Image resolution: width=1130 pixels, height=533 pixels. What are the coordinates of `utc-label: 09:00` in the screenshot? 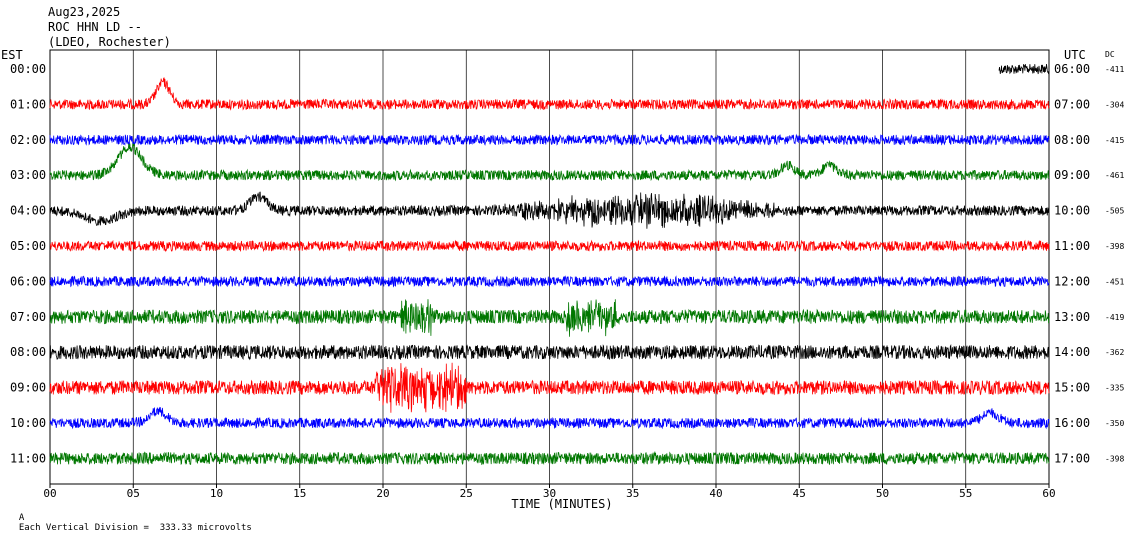 It's located at (1072, 175).